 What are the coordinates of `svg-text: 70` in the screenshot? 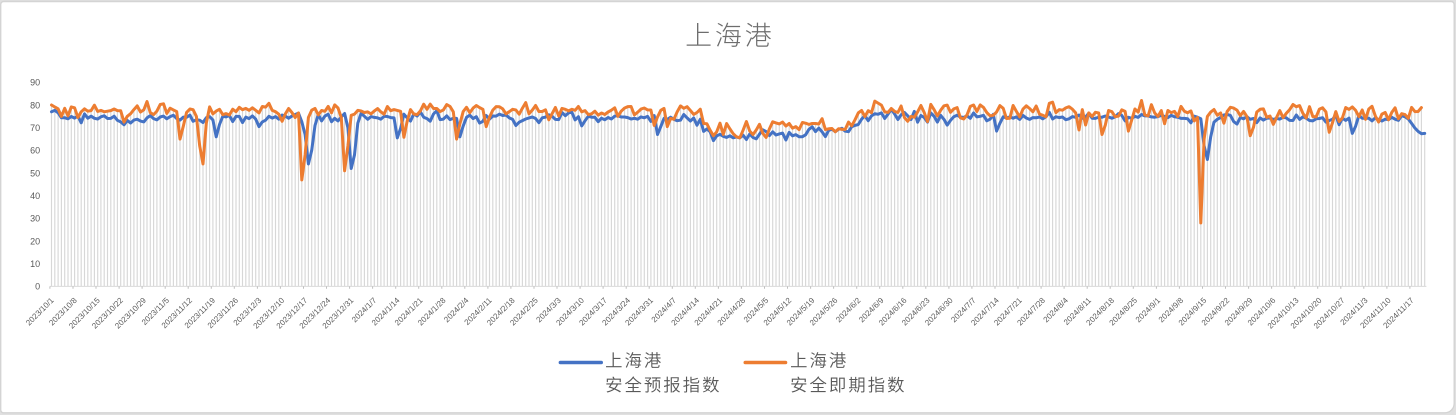 It's located at (35, 128).